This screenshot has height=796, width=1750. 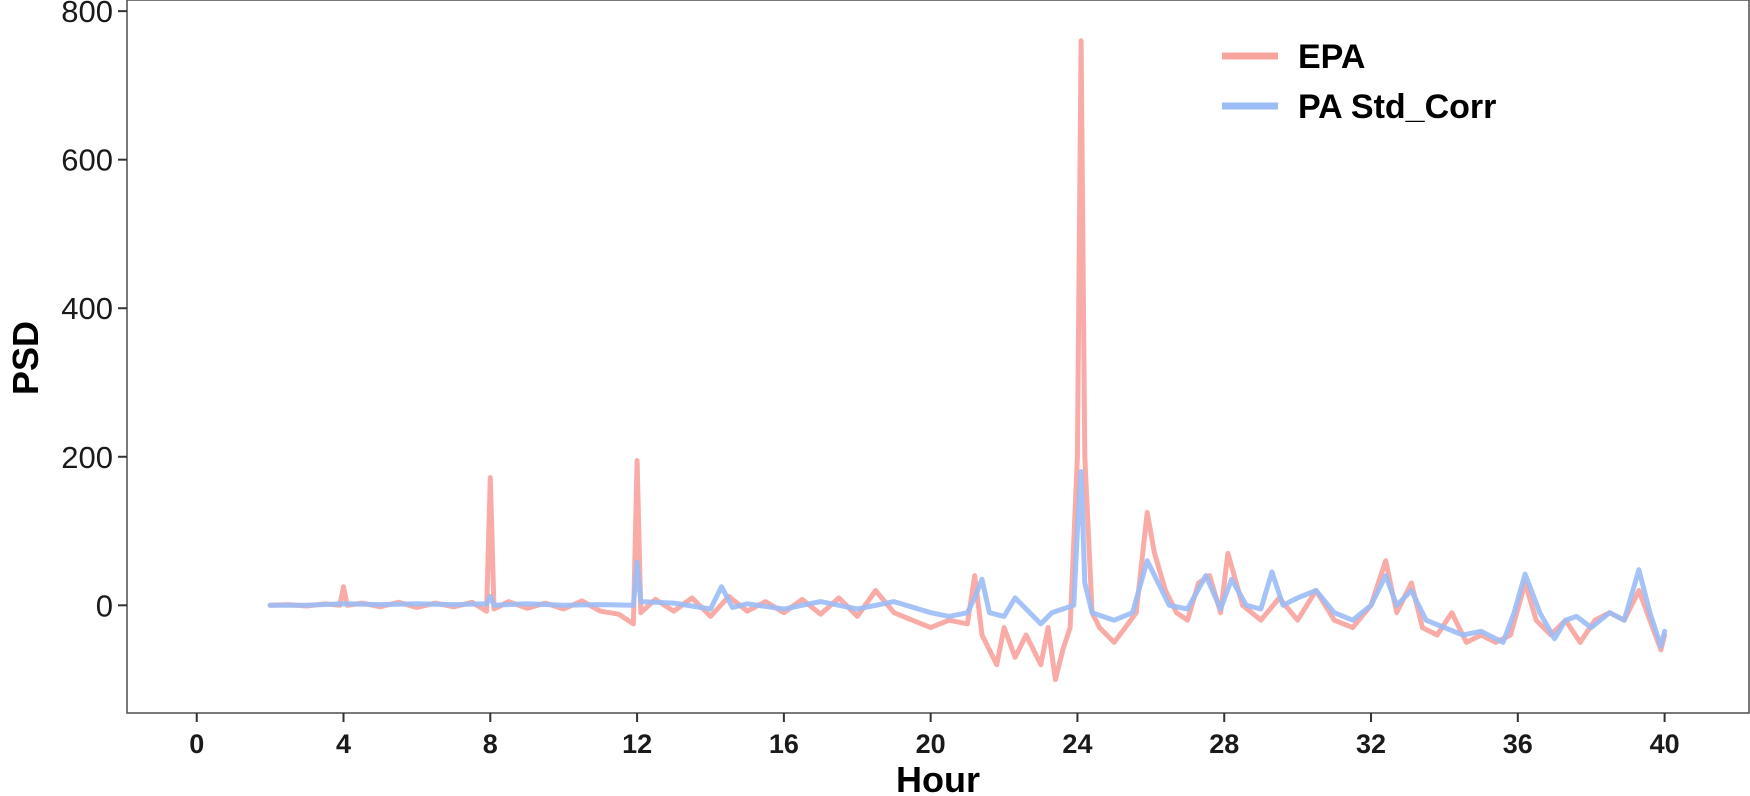 What do you see at coordinates (104, 605) in the screenshot?
I see `y-tick-label: 0` at bounding box center [104, 605].